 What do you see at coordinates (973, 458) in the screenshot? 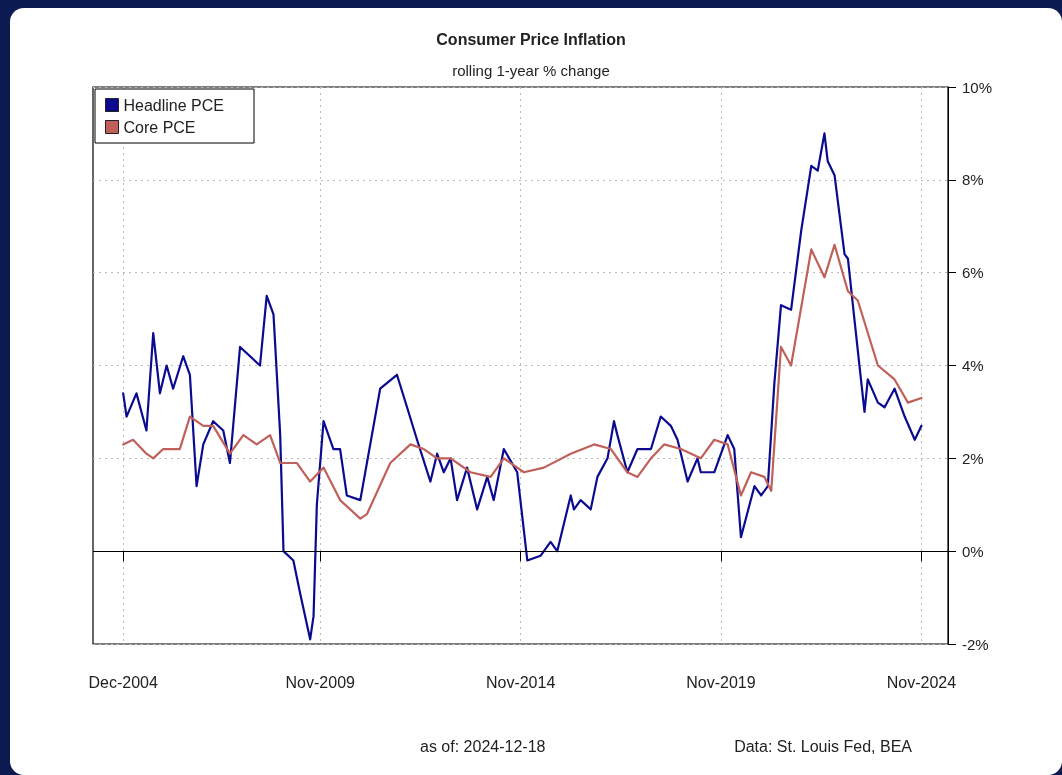
I see `y-tick-label: 2%` at bounding box center [973, 458].